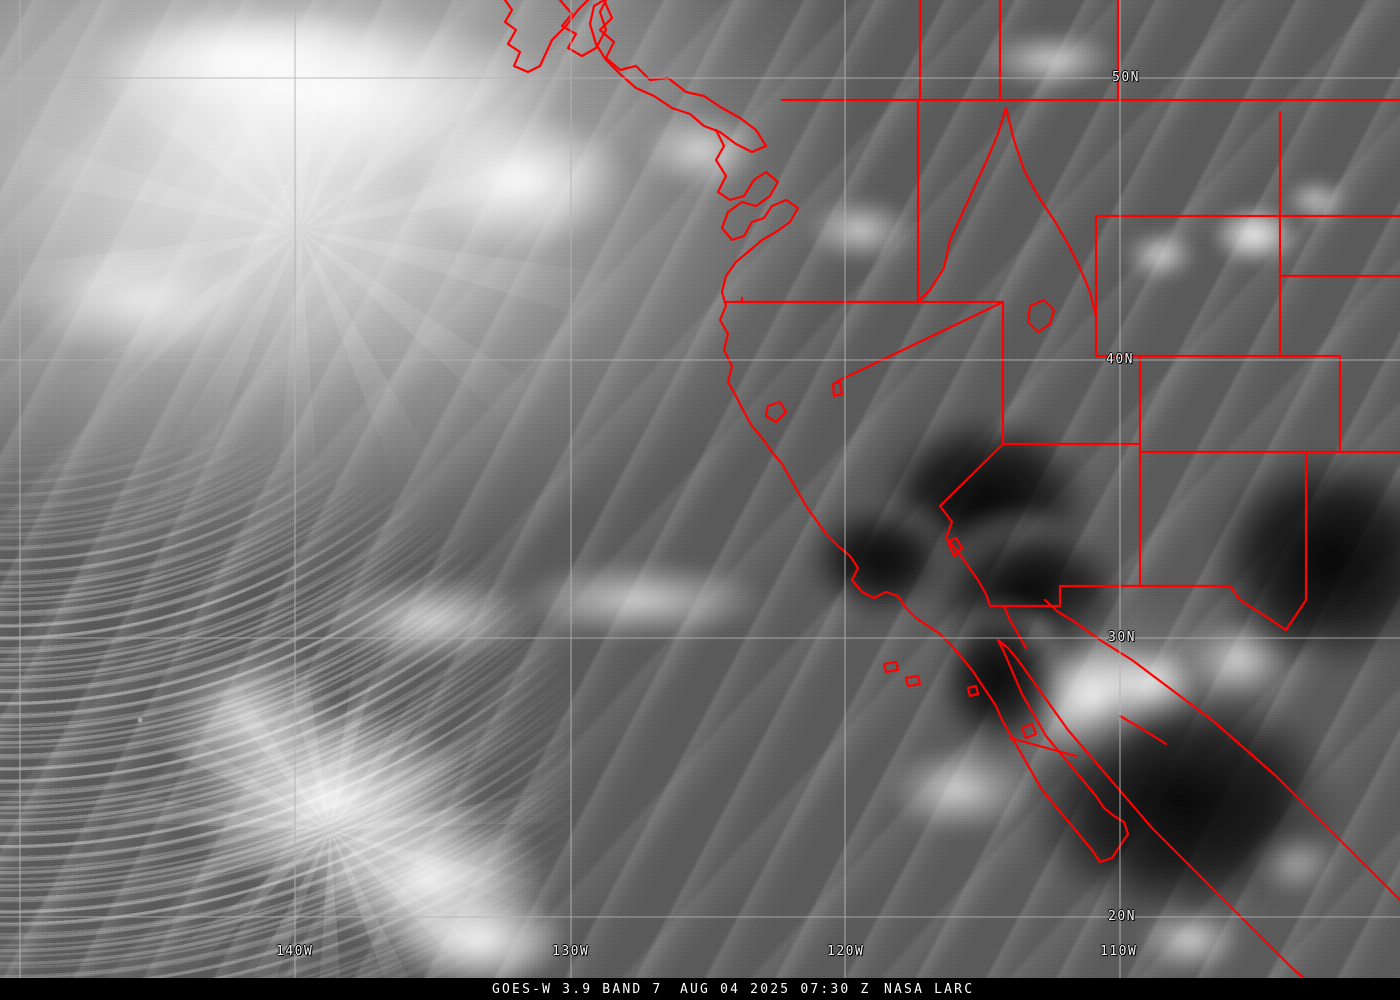  Describe the element at coordinates (577, 989) in the screenshot. I see `caption-sensor-label: GOES-W 3.9 BAND 7` at that location.